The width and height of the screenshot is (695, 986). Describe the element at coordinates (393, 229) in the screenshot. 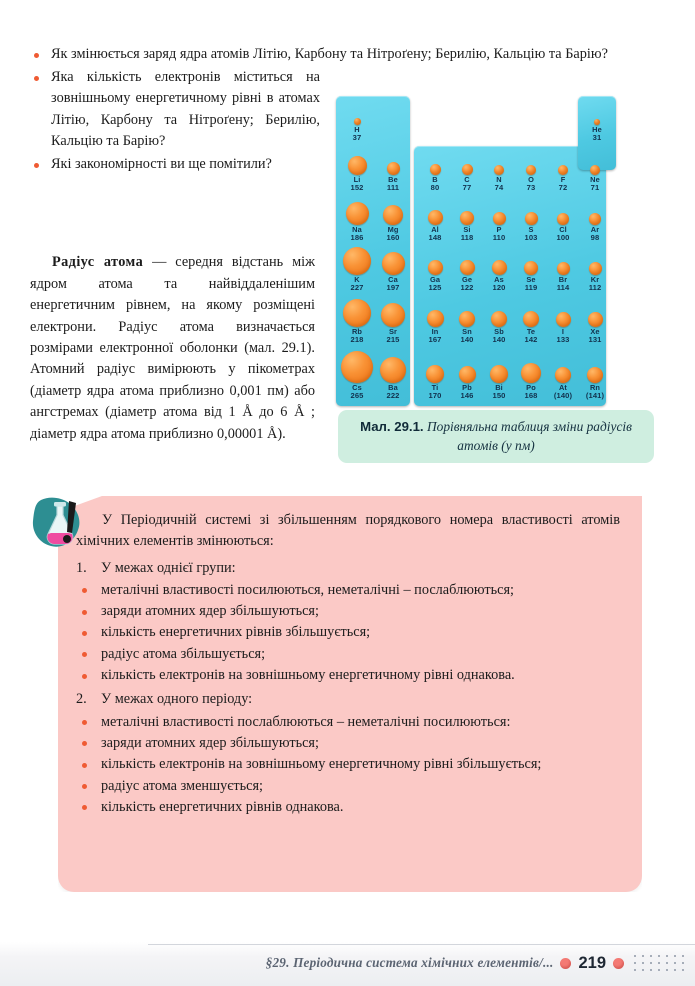

I see `element-symbol: Mg` at that location.